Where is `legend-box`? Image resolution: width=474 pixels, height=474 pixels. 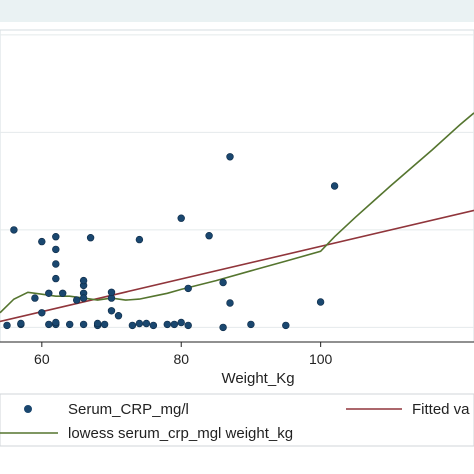 legend-box is located at coordinates (237, 420).